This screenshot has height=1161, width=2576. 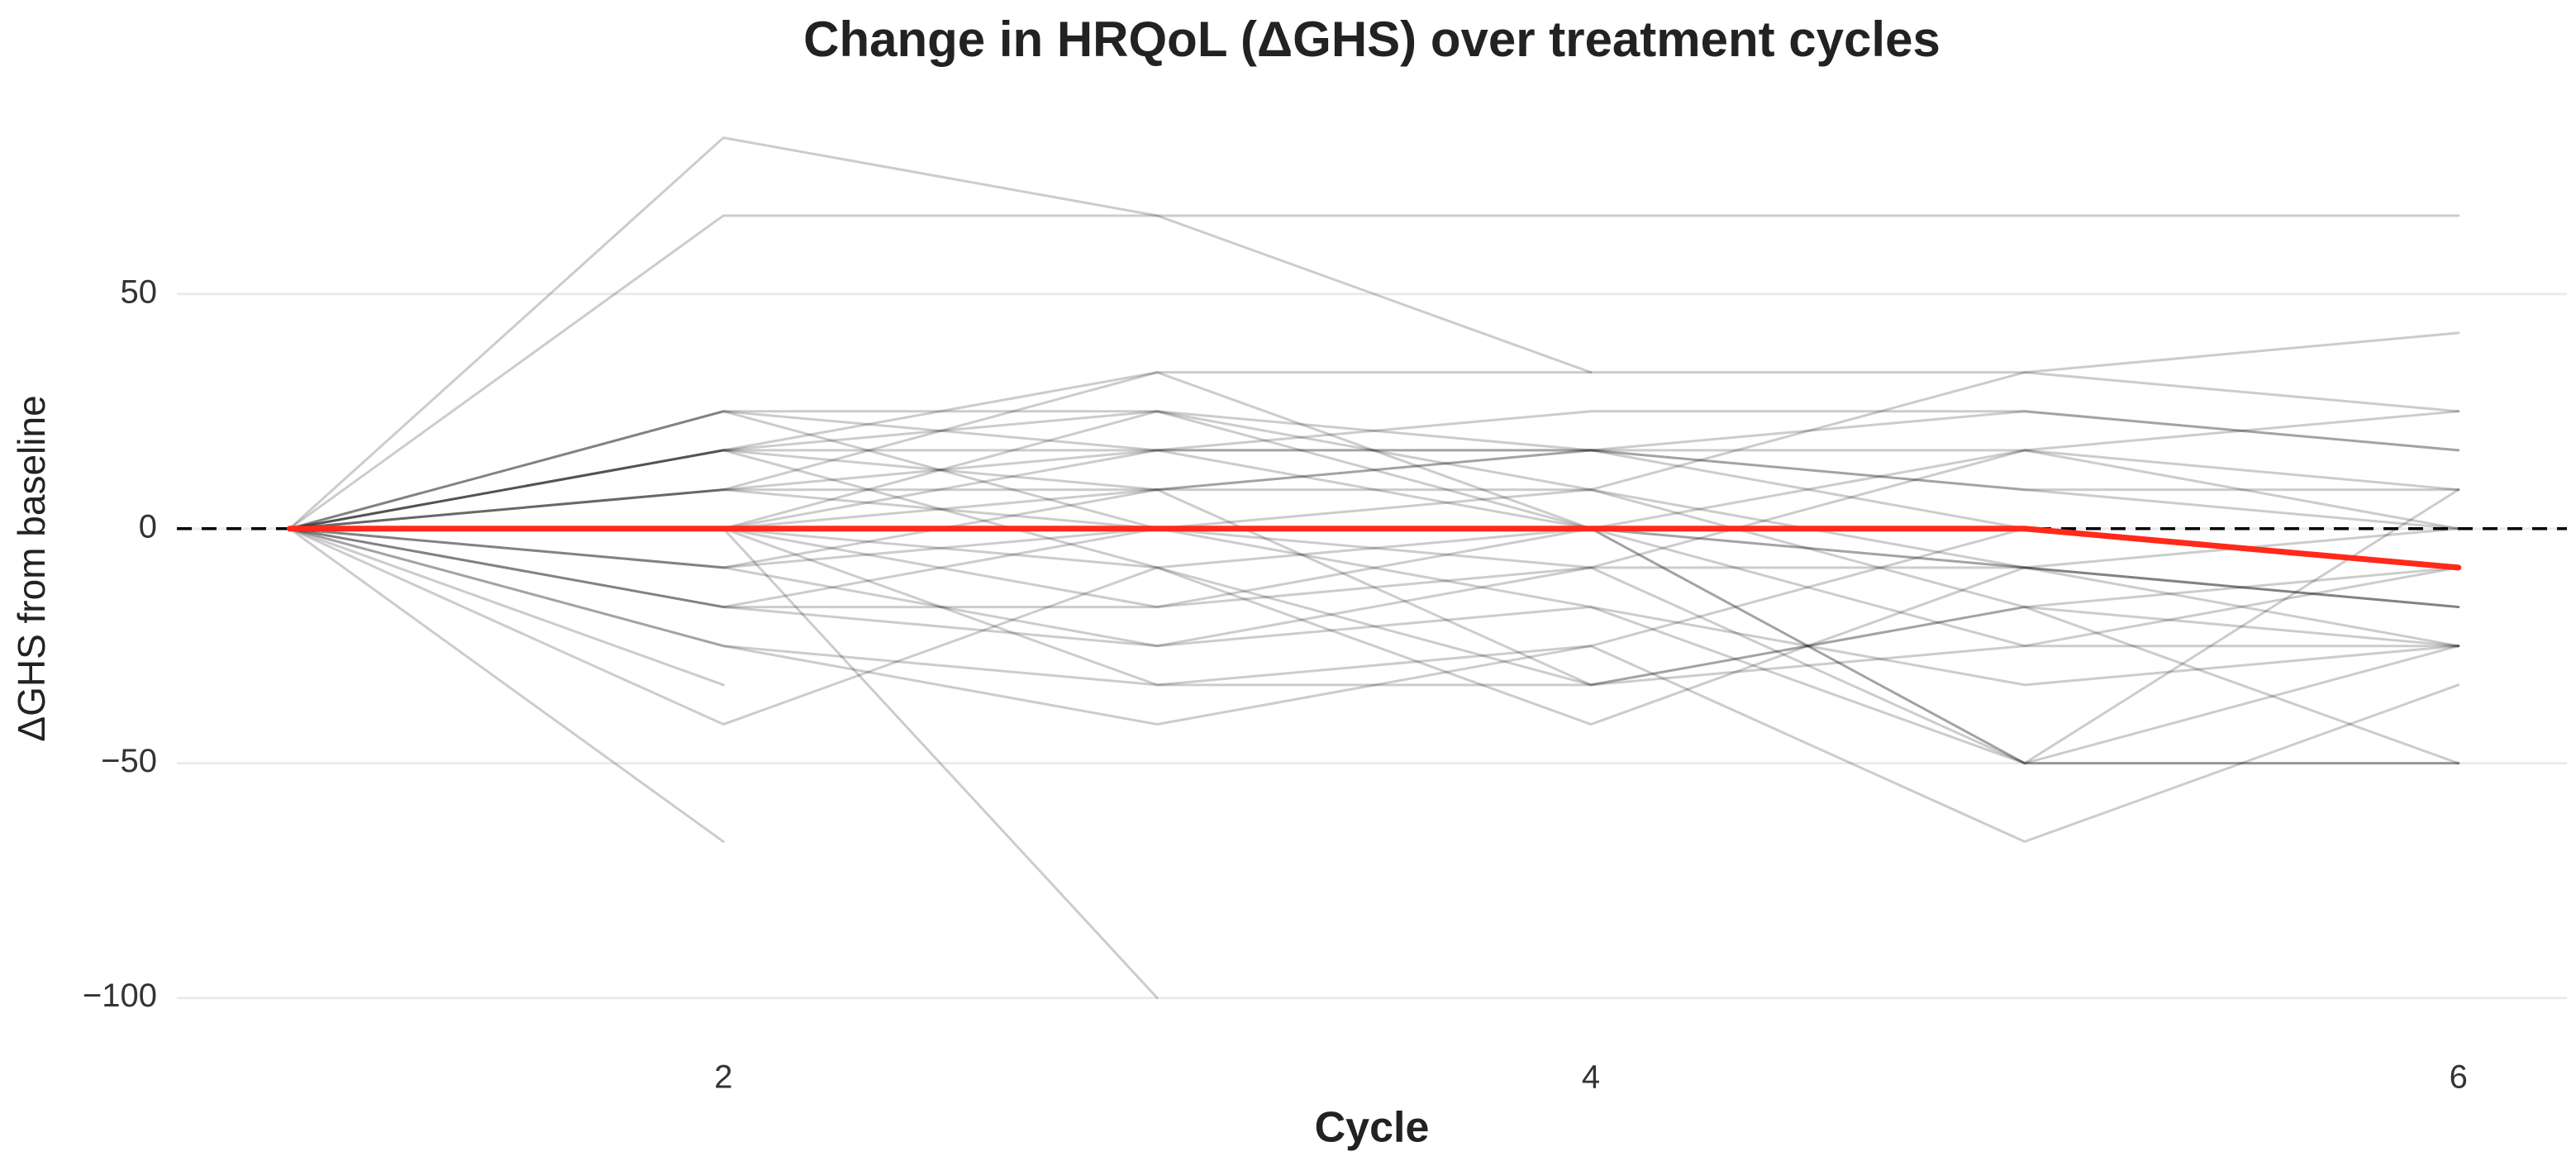 What do you see at coordinates (1591, 1078) in the screenshot?
I see `x-tick-label: 4` at bounding box center [1591, 1078].